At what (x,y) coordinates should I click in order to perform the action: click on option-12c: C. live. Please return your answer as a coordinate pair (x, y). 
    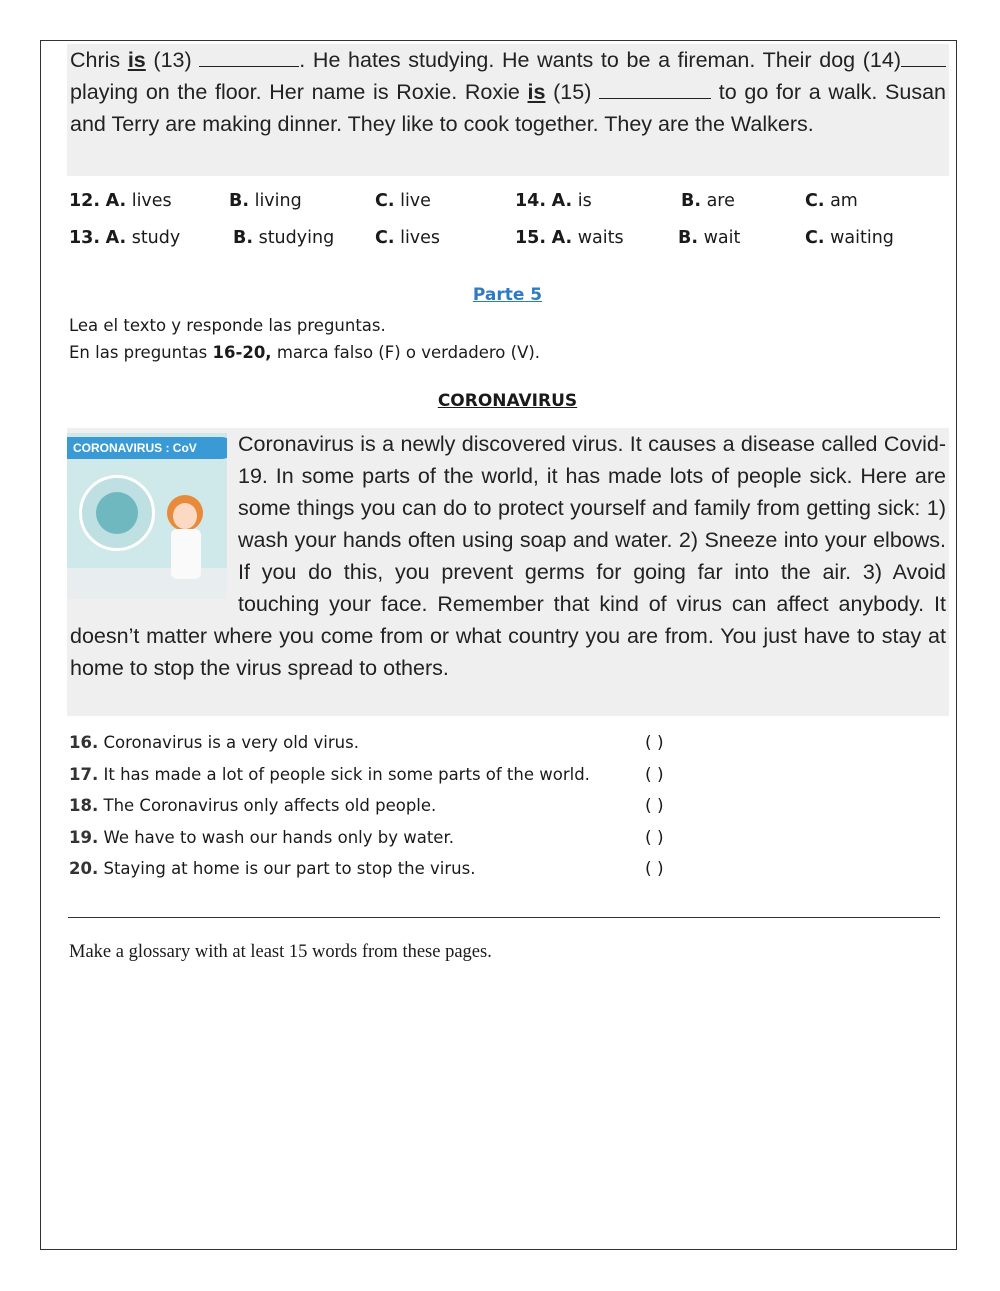
    Looking at the image, I should click on (403, 201).